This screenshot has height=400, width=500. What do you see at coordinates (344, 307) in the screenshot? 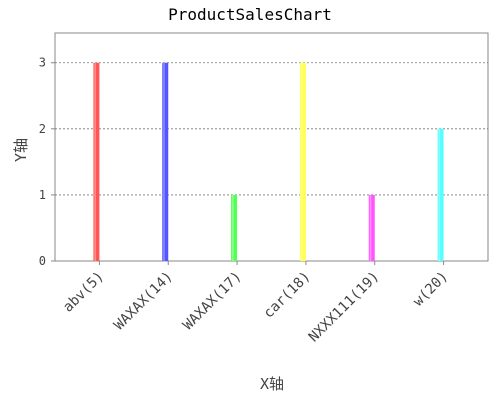
I see `x-tick-label: NXXX111(19)` at bounding box center [344, 307].